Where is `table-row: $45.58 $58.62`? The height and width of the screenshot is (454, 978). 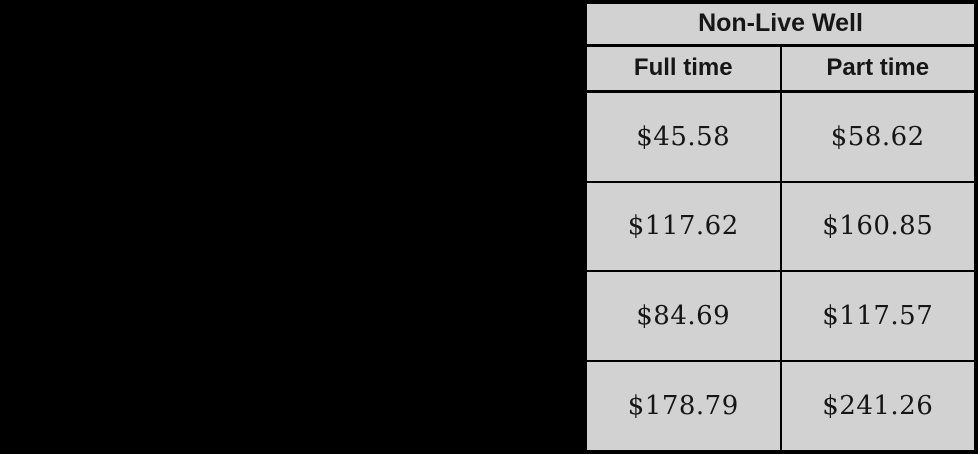 table-row: $45.58 $58.62 is located at coordinates (780, 136).